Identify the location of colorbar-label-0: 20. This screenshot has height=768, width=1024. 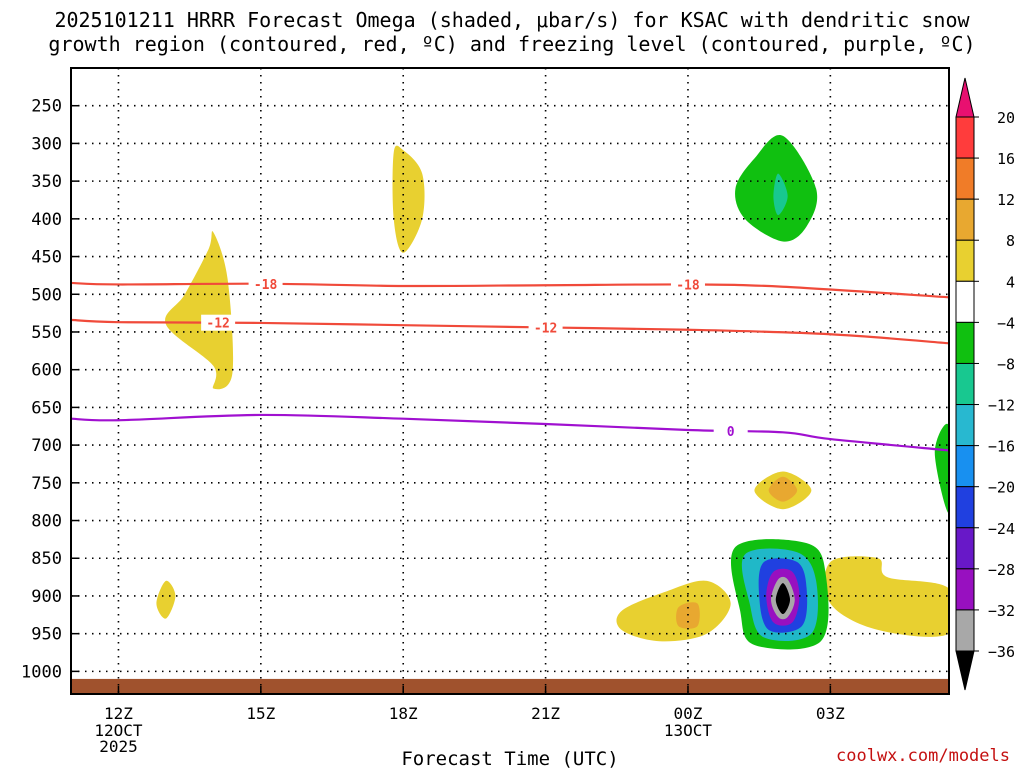
(1006, 118).